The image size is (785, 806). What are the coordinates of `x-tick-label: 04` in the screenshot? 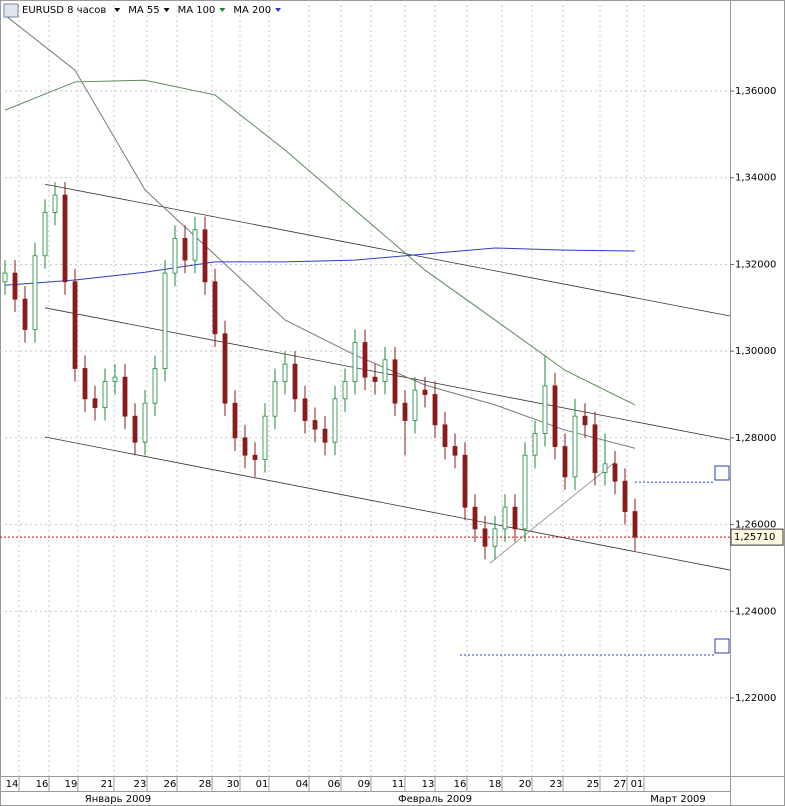 It's located at (302, 784).